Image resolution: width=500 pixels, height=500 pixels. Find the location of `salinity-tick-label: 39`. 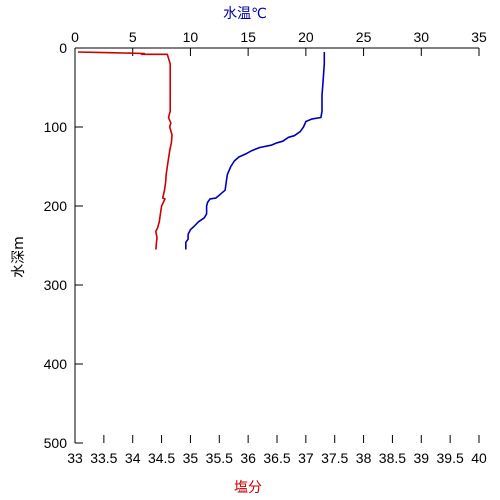

salinity-tick-label: 39 is located at coordinates (421, 458).